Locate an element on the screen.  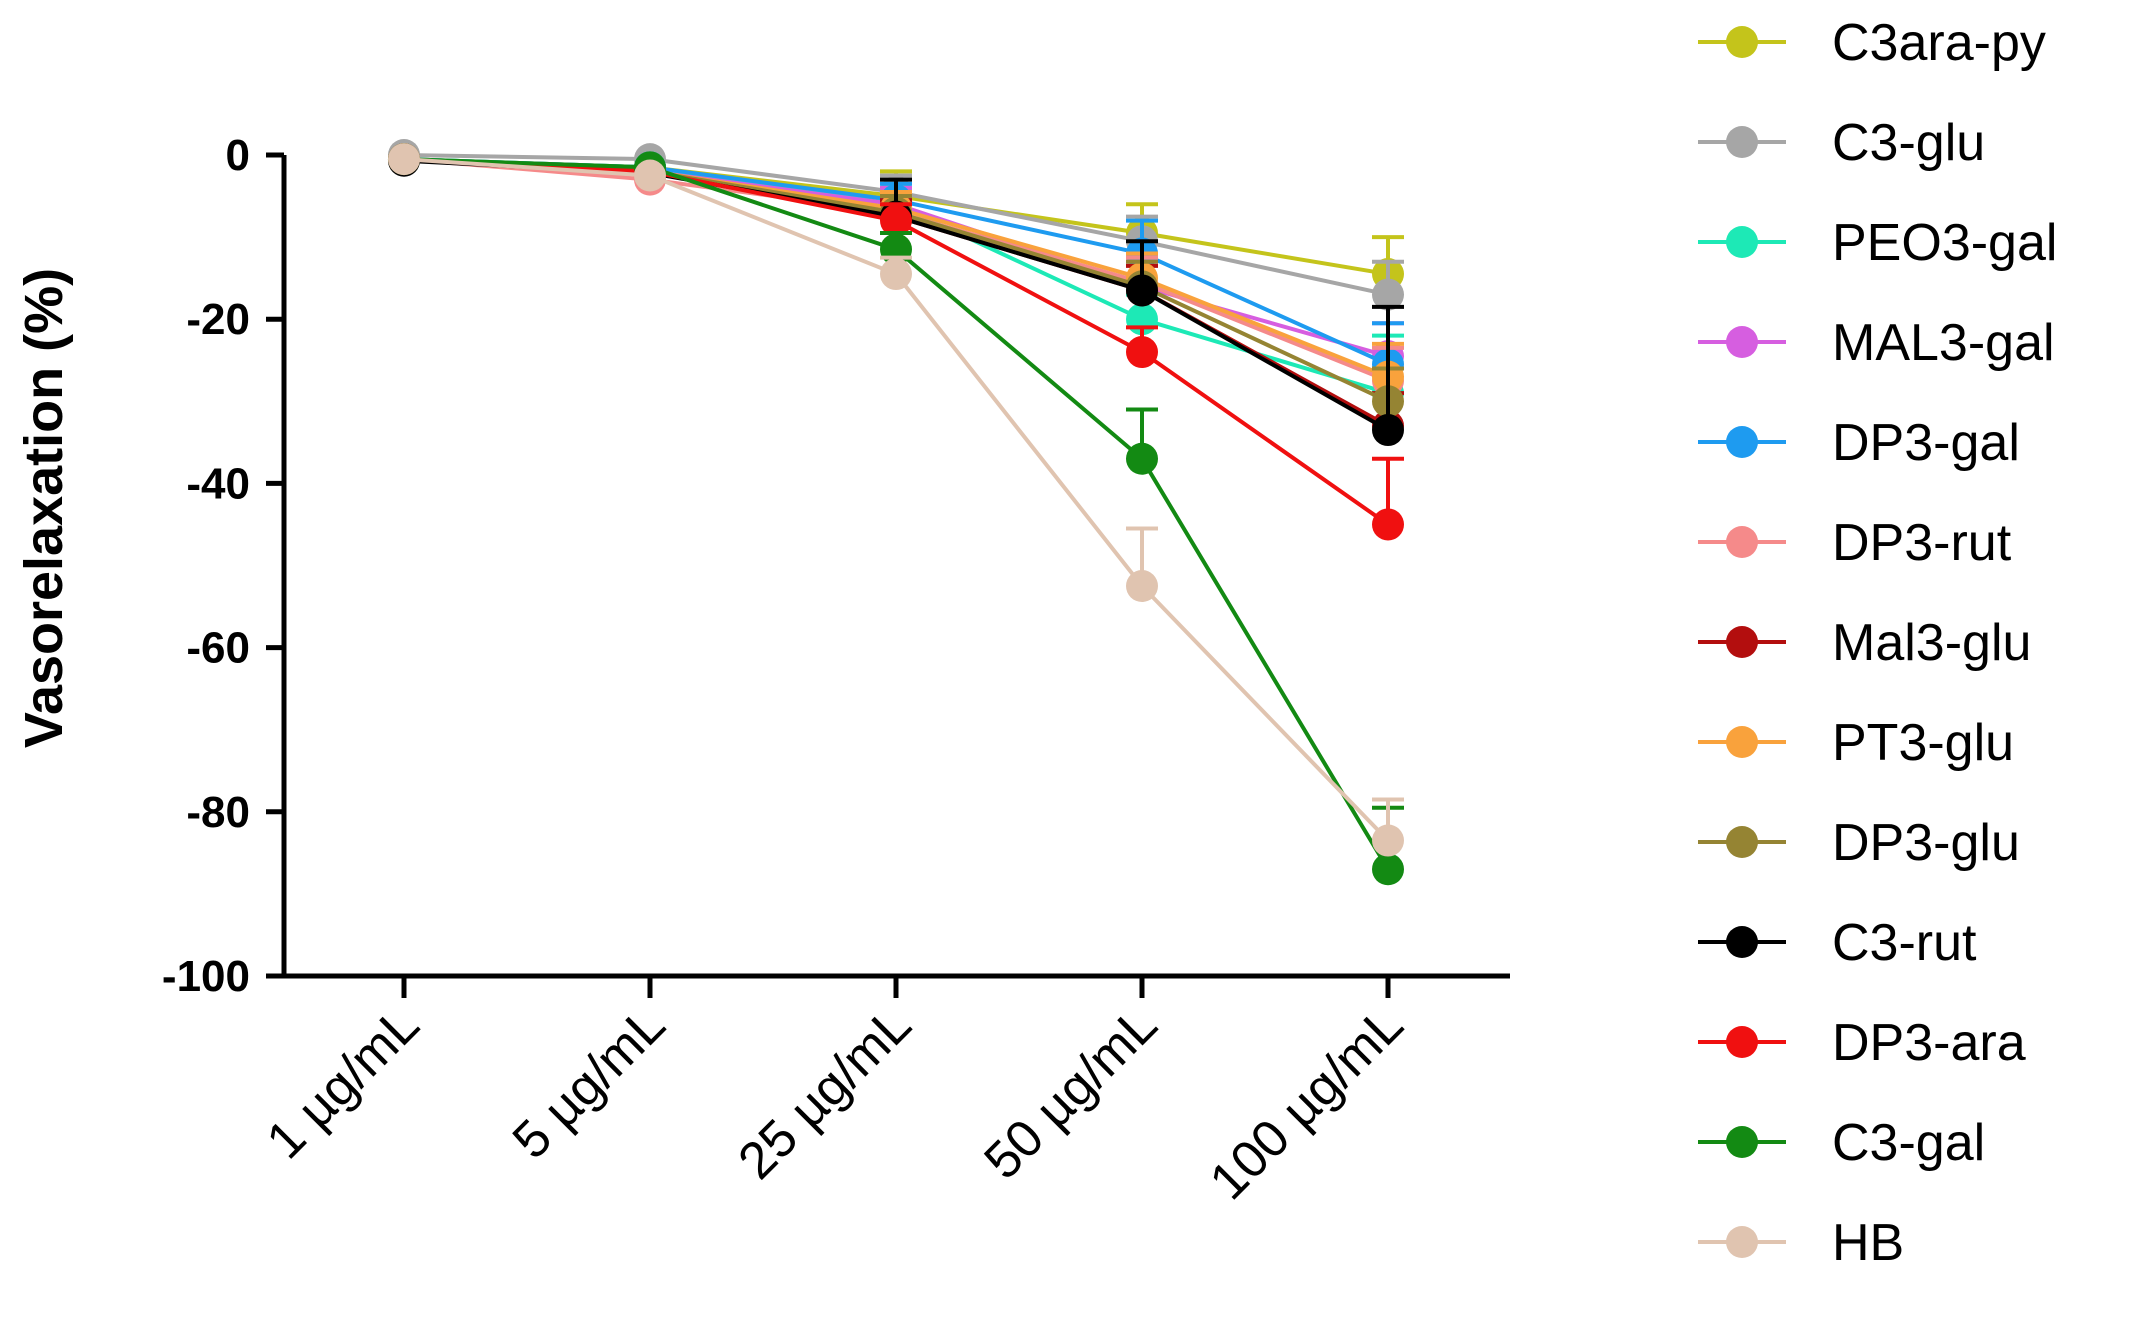
legend-label: DP3-rut is located at coordinates (1922, 543).